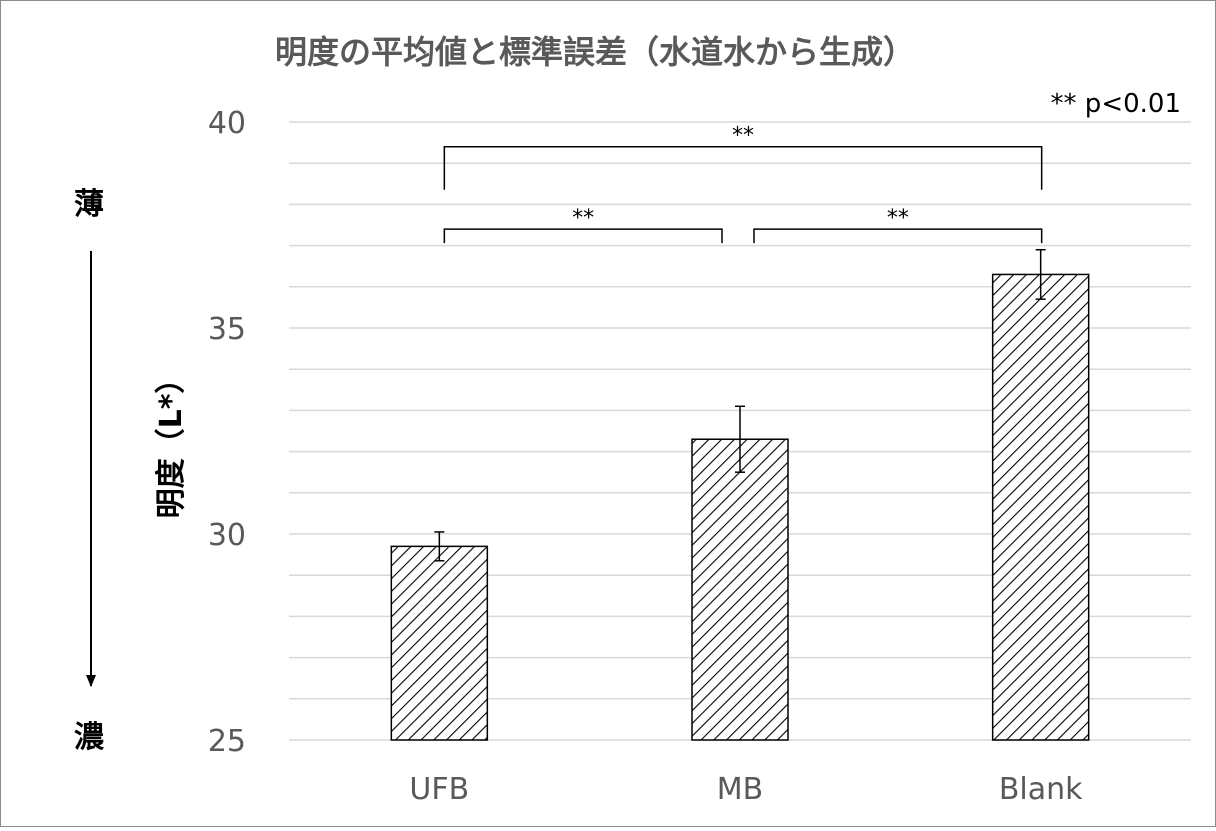 The height and width of the screenshot is (831, 1216). I want to click on y-tick-label: 30, so click(227, 535).